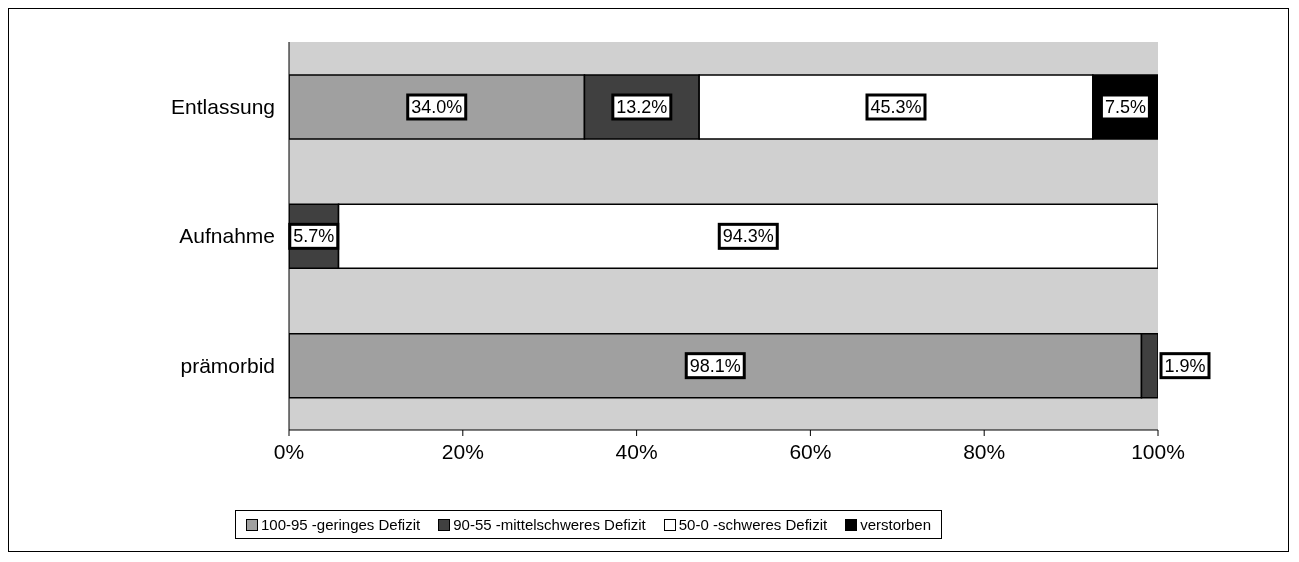 Image resolution: width=1299 pixels, height=562 pixels. I want to click on y-tick-label: Entlassung, so click(223, 107).